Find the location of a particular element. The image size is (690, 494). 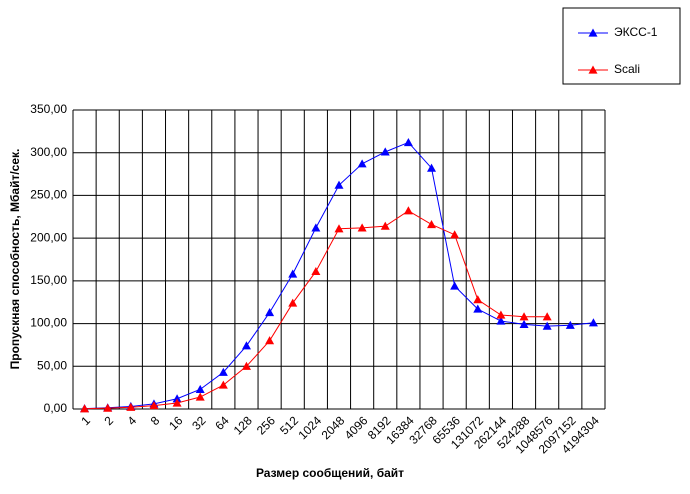

y-tick-label: 250,00 is located at coordinates (48, 195).